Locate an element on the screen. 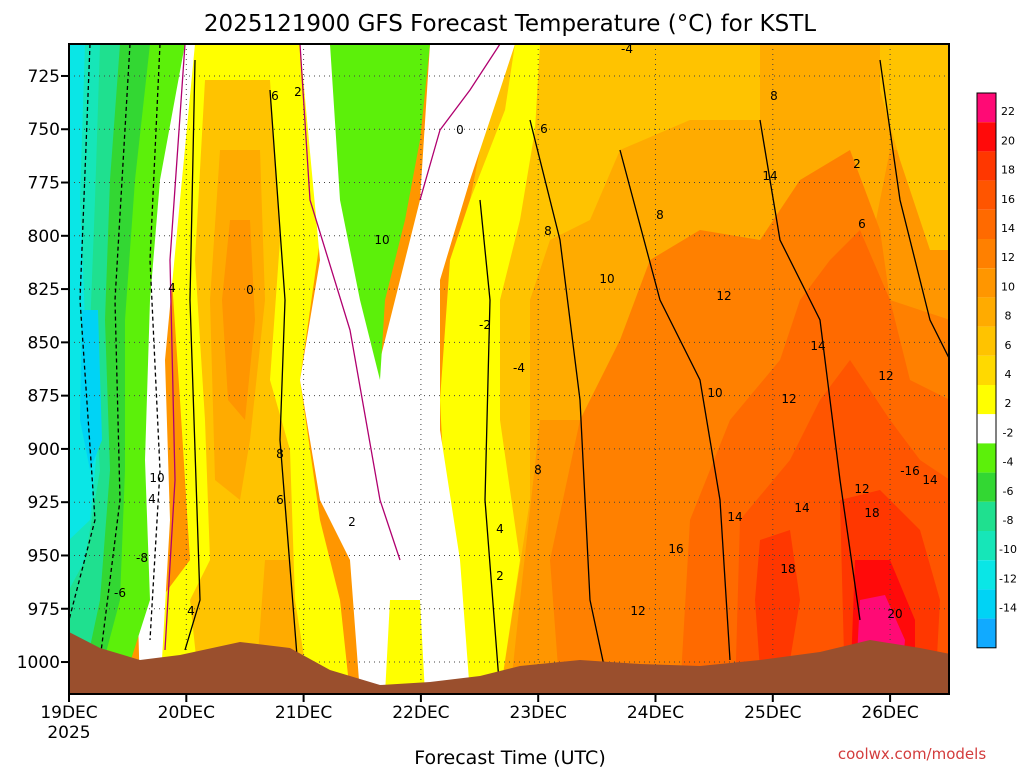 The width and height of the screenshot is (1024, 768). y-tick-label: 825 is located at coordinates (44, 290).